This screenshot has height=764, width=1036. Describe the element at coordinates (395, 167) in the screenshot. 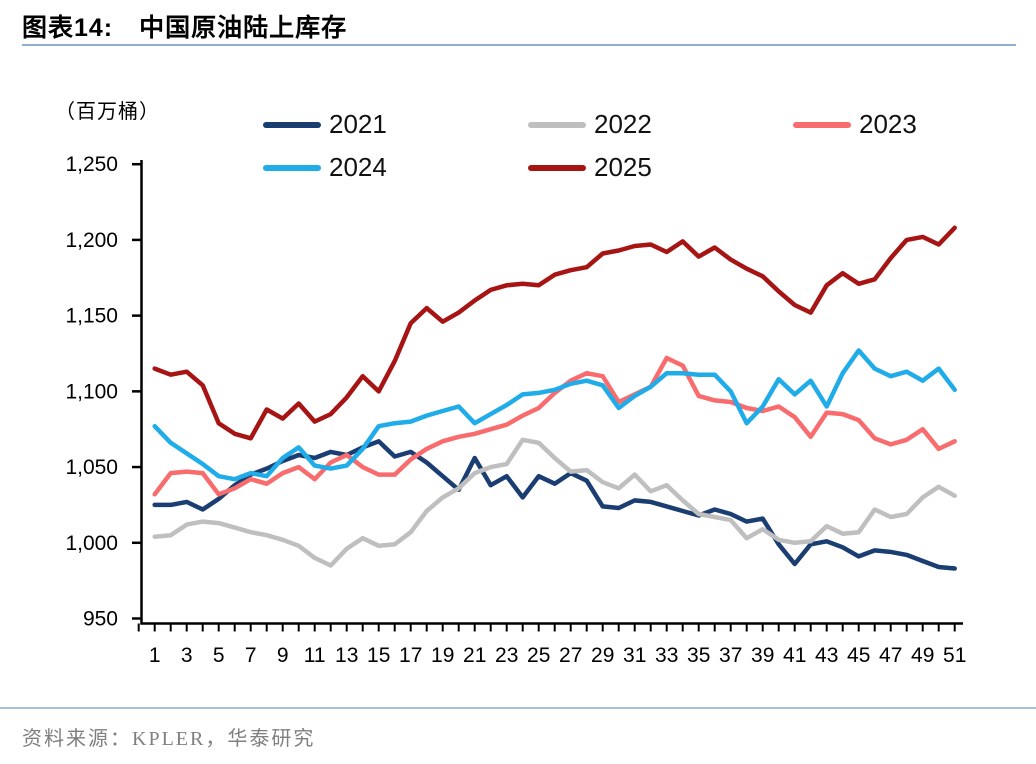

I see `legend-item-2024: 2024` at that location.